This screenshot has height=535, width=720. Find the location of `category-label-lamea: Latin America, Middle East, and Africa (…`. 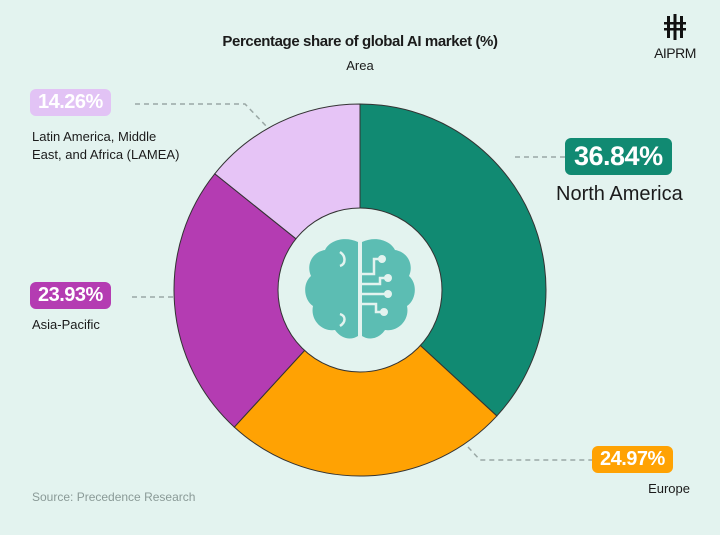

category-label-lamea: Latin America, Middle East, and Africa (… is located at coordinates (106, 145).